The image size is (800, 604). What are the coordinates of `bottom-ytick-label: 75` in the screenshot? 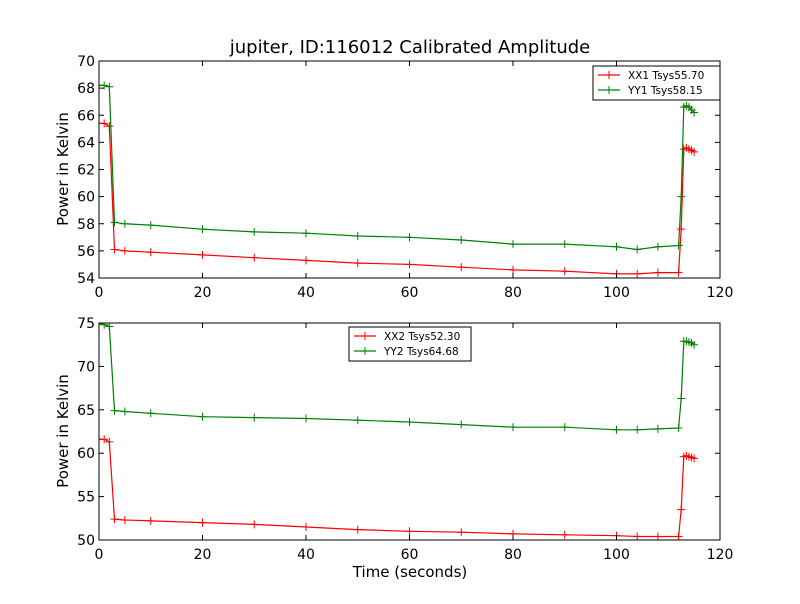 It's located at (86, 324).